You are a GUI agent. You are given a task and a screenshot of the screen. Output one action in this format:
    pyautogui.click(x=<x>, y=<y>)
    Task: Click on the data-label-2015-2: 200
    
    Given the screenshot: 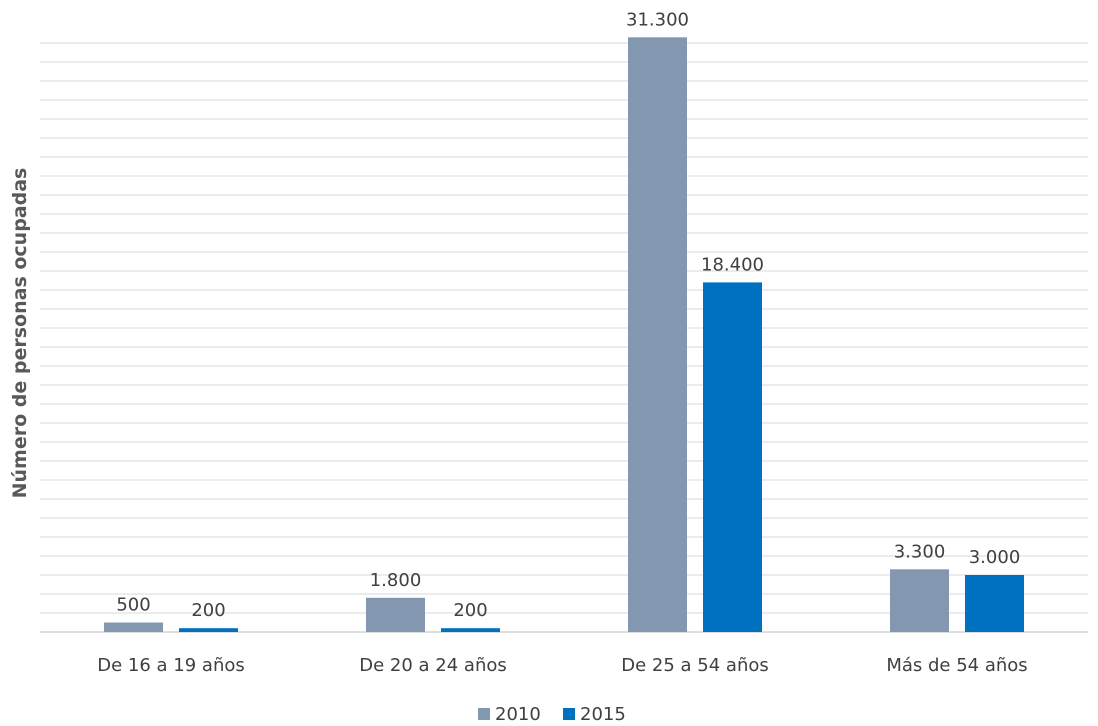 What is the action you would take?
    pyautogui.click(x=470, y=610)
    